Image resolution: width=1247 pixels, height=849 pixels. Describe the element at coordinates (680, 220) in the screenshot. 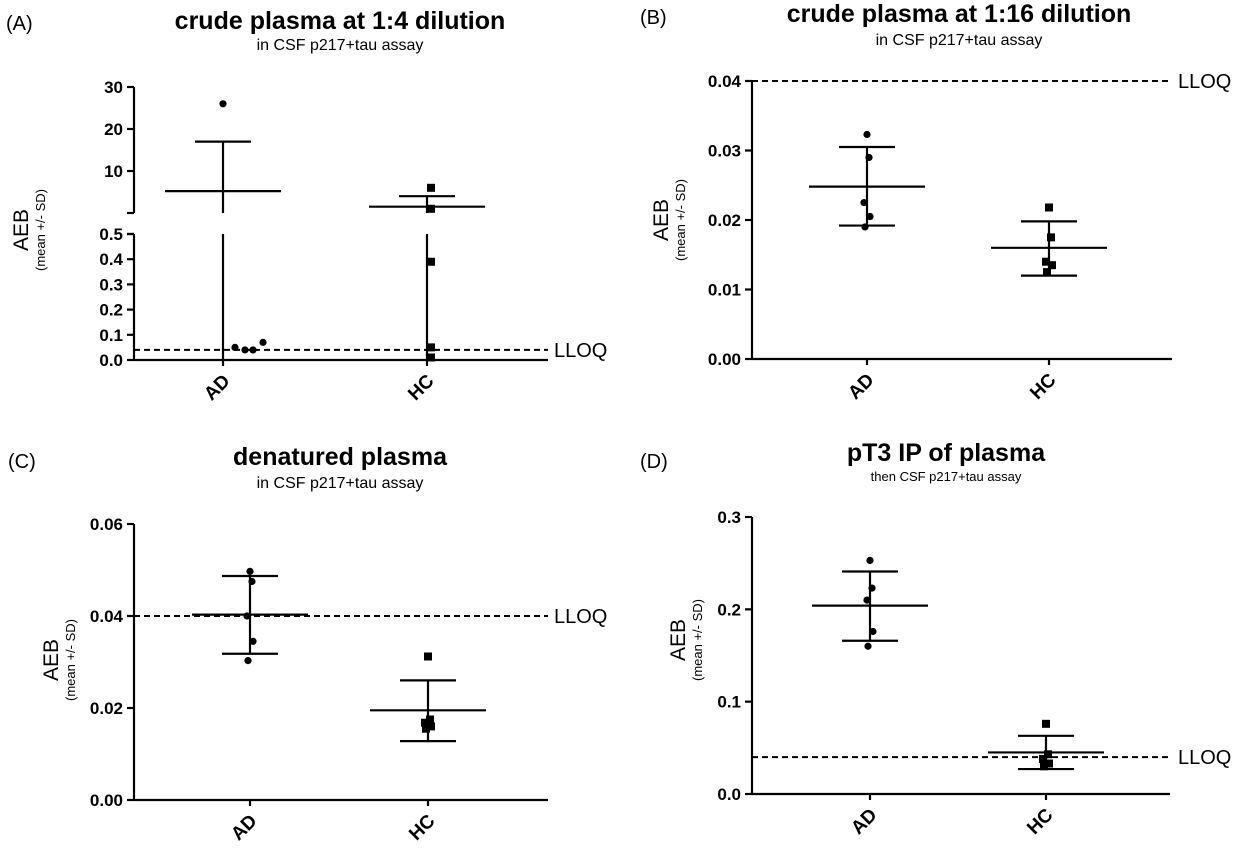

I see `panel-b-ylabel-sub: (mean +/- SD)` at that location.